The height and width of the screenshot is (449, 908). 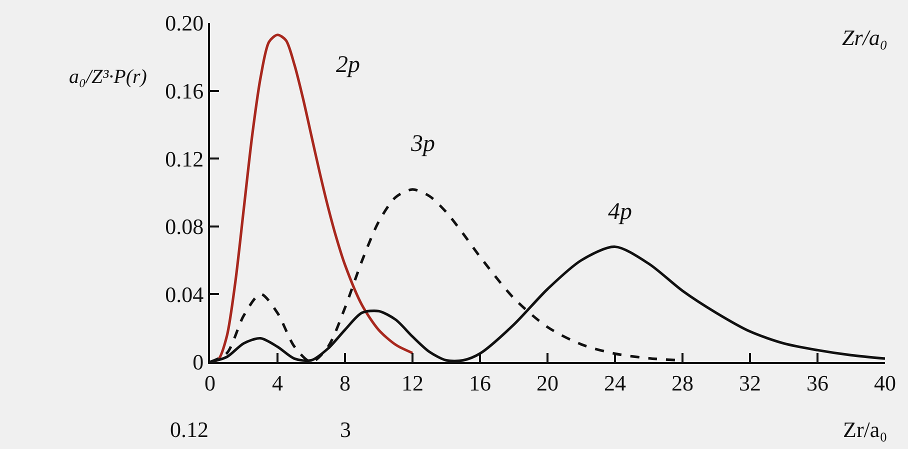 What do you see at coordinates (184, 23) in the screenshot?
I see `y-tick-label: 0.20` at bounding box center [184, 23].